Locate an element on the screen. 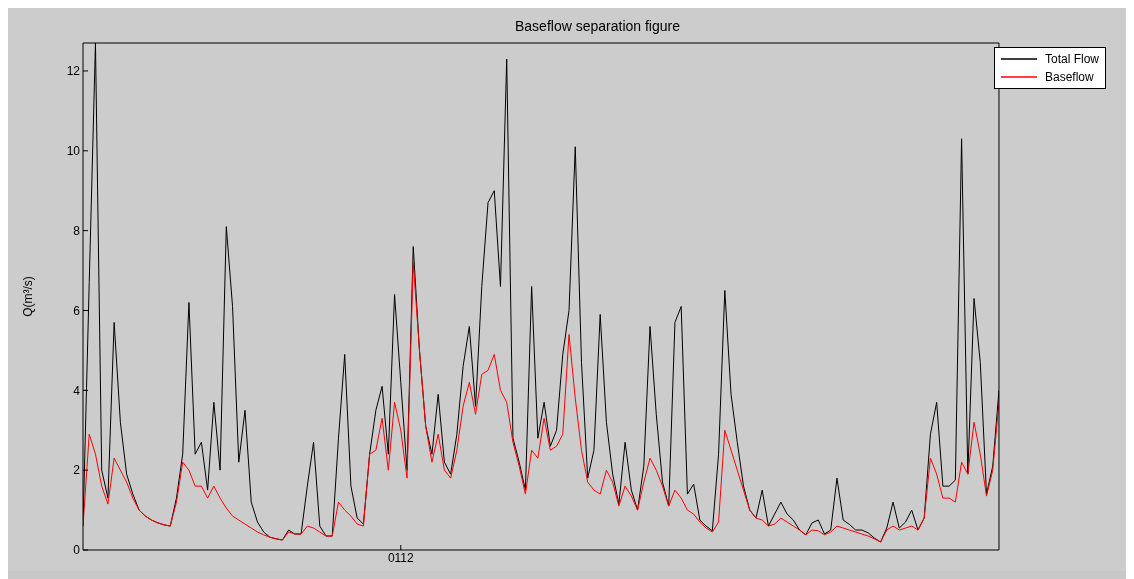  legend-label: Baseflow is located at coordinates (1069, 77).